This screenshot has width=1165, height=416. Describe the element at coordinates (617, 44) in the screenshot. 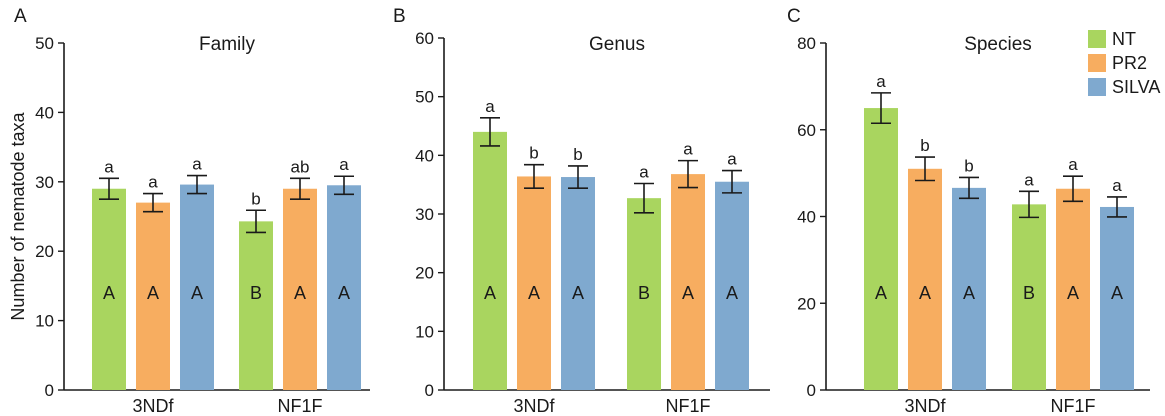

I see `panel-title: Genus` at that location.